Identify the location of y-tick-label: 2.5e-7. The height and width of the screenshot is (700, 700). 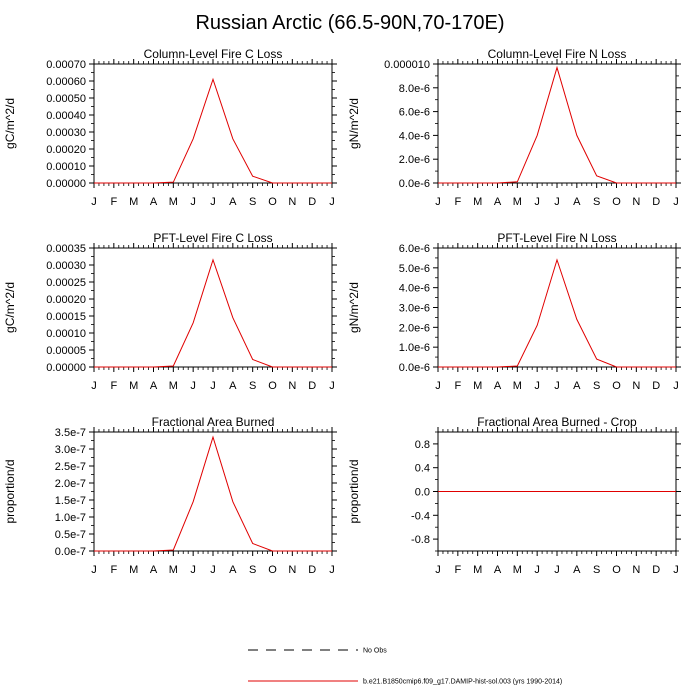
(70, 467).